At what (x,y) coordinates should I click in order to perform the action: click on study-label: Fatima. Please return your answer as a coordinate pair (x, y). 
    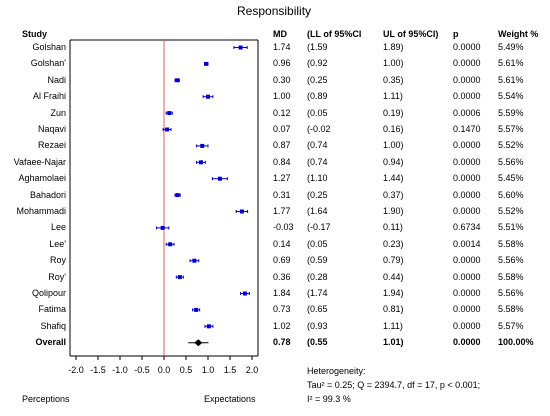
    Looking at the image, I should click on (52, 309).